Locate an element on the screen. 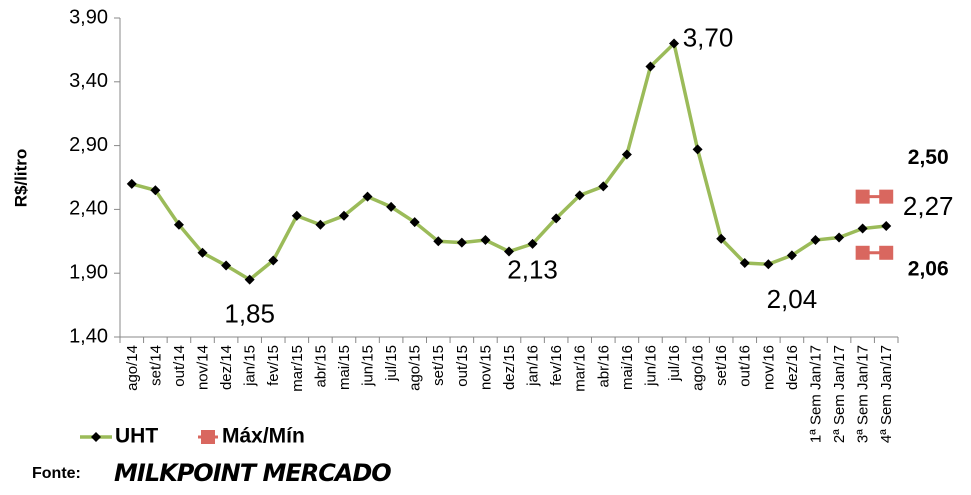 This screenshot has width=971, height=495. x-tick-label: abr/15 is located at coordinates (320, 366).